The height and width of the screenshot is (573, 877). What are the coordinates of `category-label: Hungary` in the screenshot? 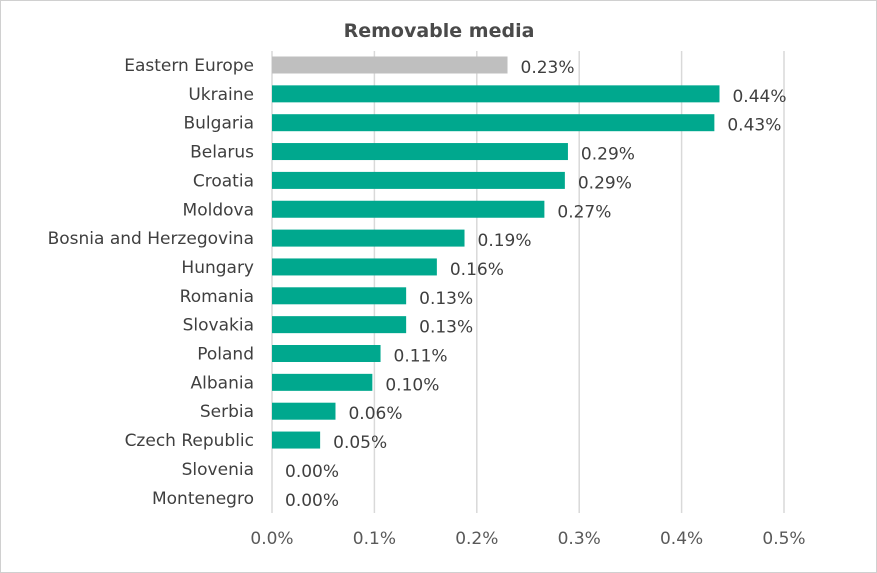 It's located at (217, 268).